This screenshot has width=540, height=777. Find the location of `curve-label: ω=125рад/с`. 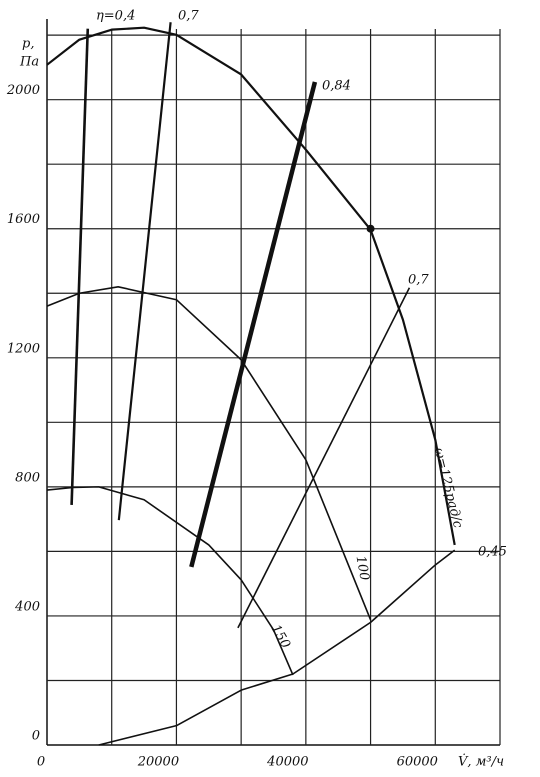

curve-label: ω=125рад/с is located at coordinates (448, 488).